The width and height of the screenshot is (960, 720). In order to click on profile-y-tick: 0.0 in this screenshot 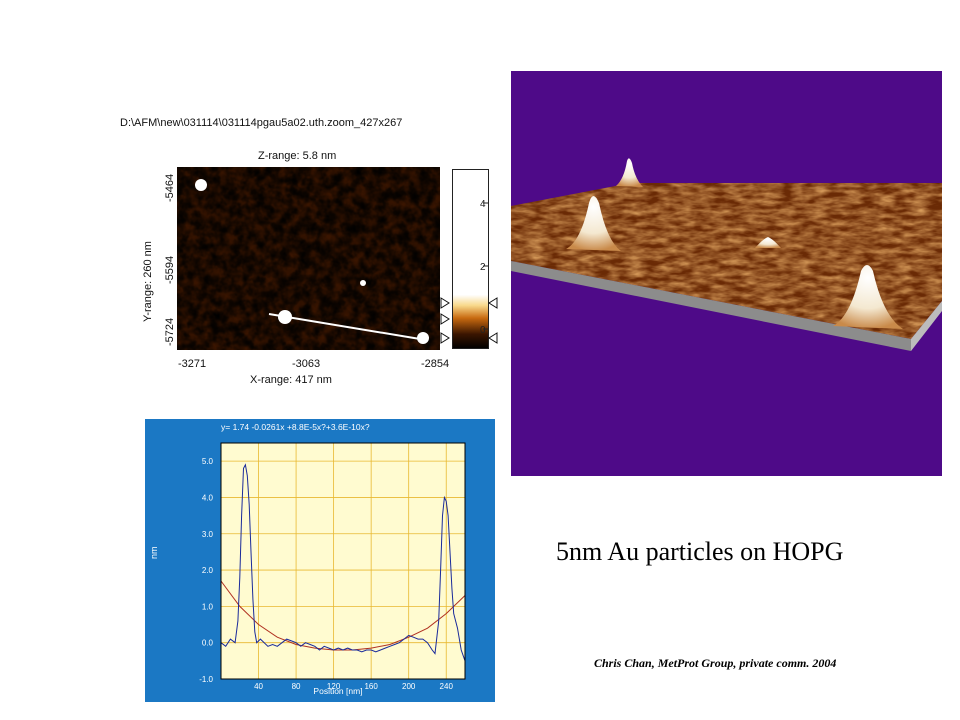, I will do `click(208, 643)`.